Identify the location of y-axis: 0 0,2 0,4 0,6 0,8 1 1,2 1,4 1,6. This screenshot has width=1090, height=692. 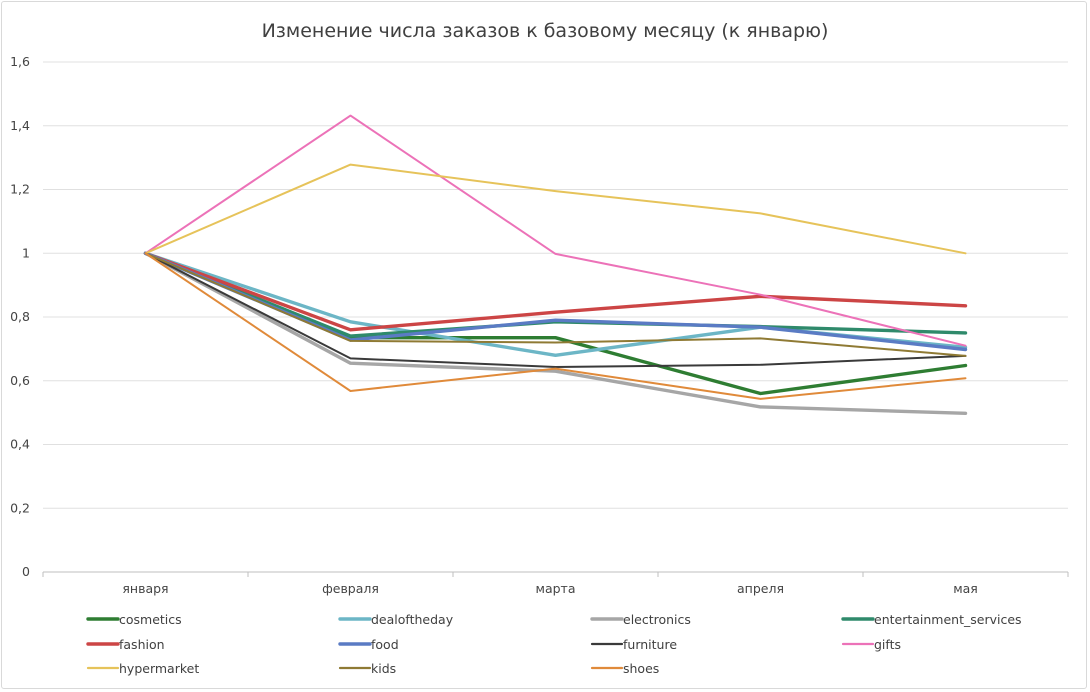
(20, 316).